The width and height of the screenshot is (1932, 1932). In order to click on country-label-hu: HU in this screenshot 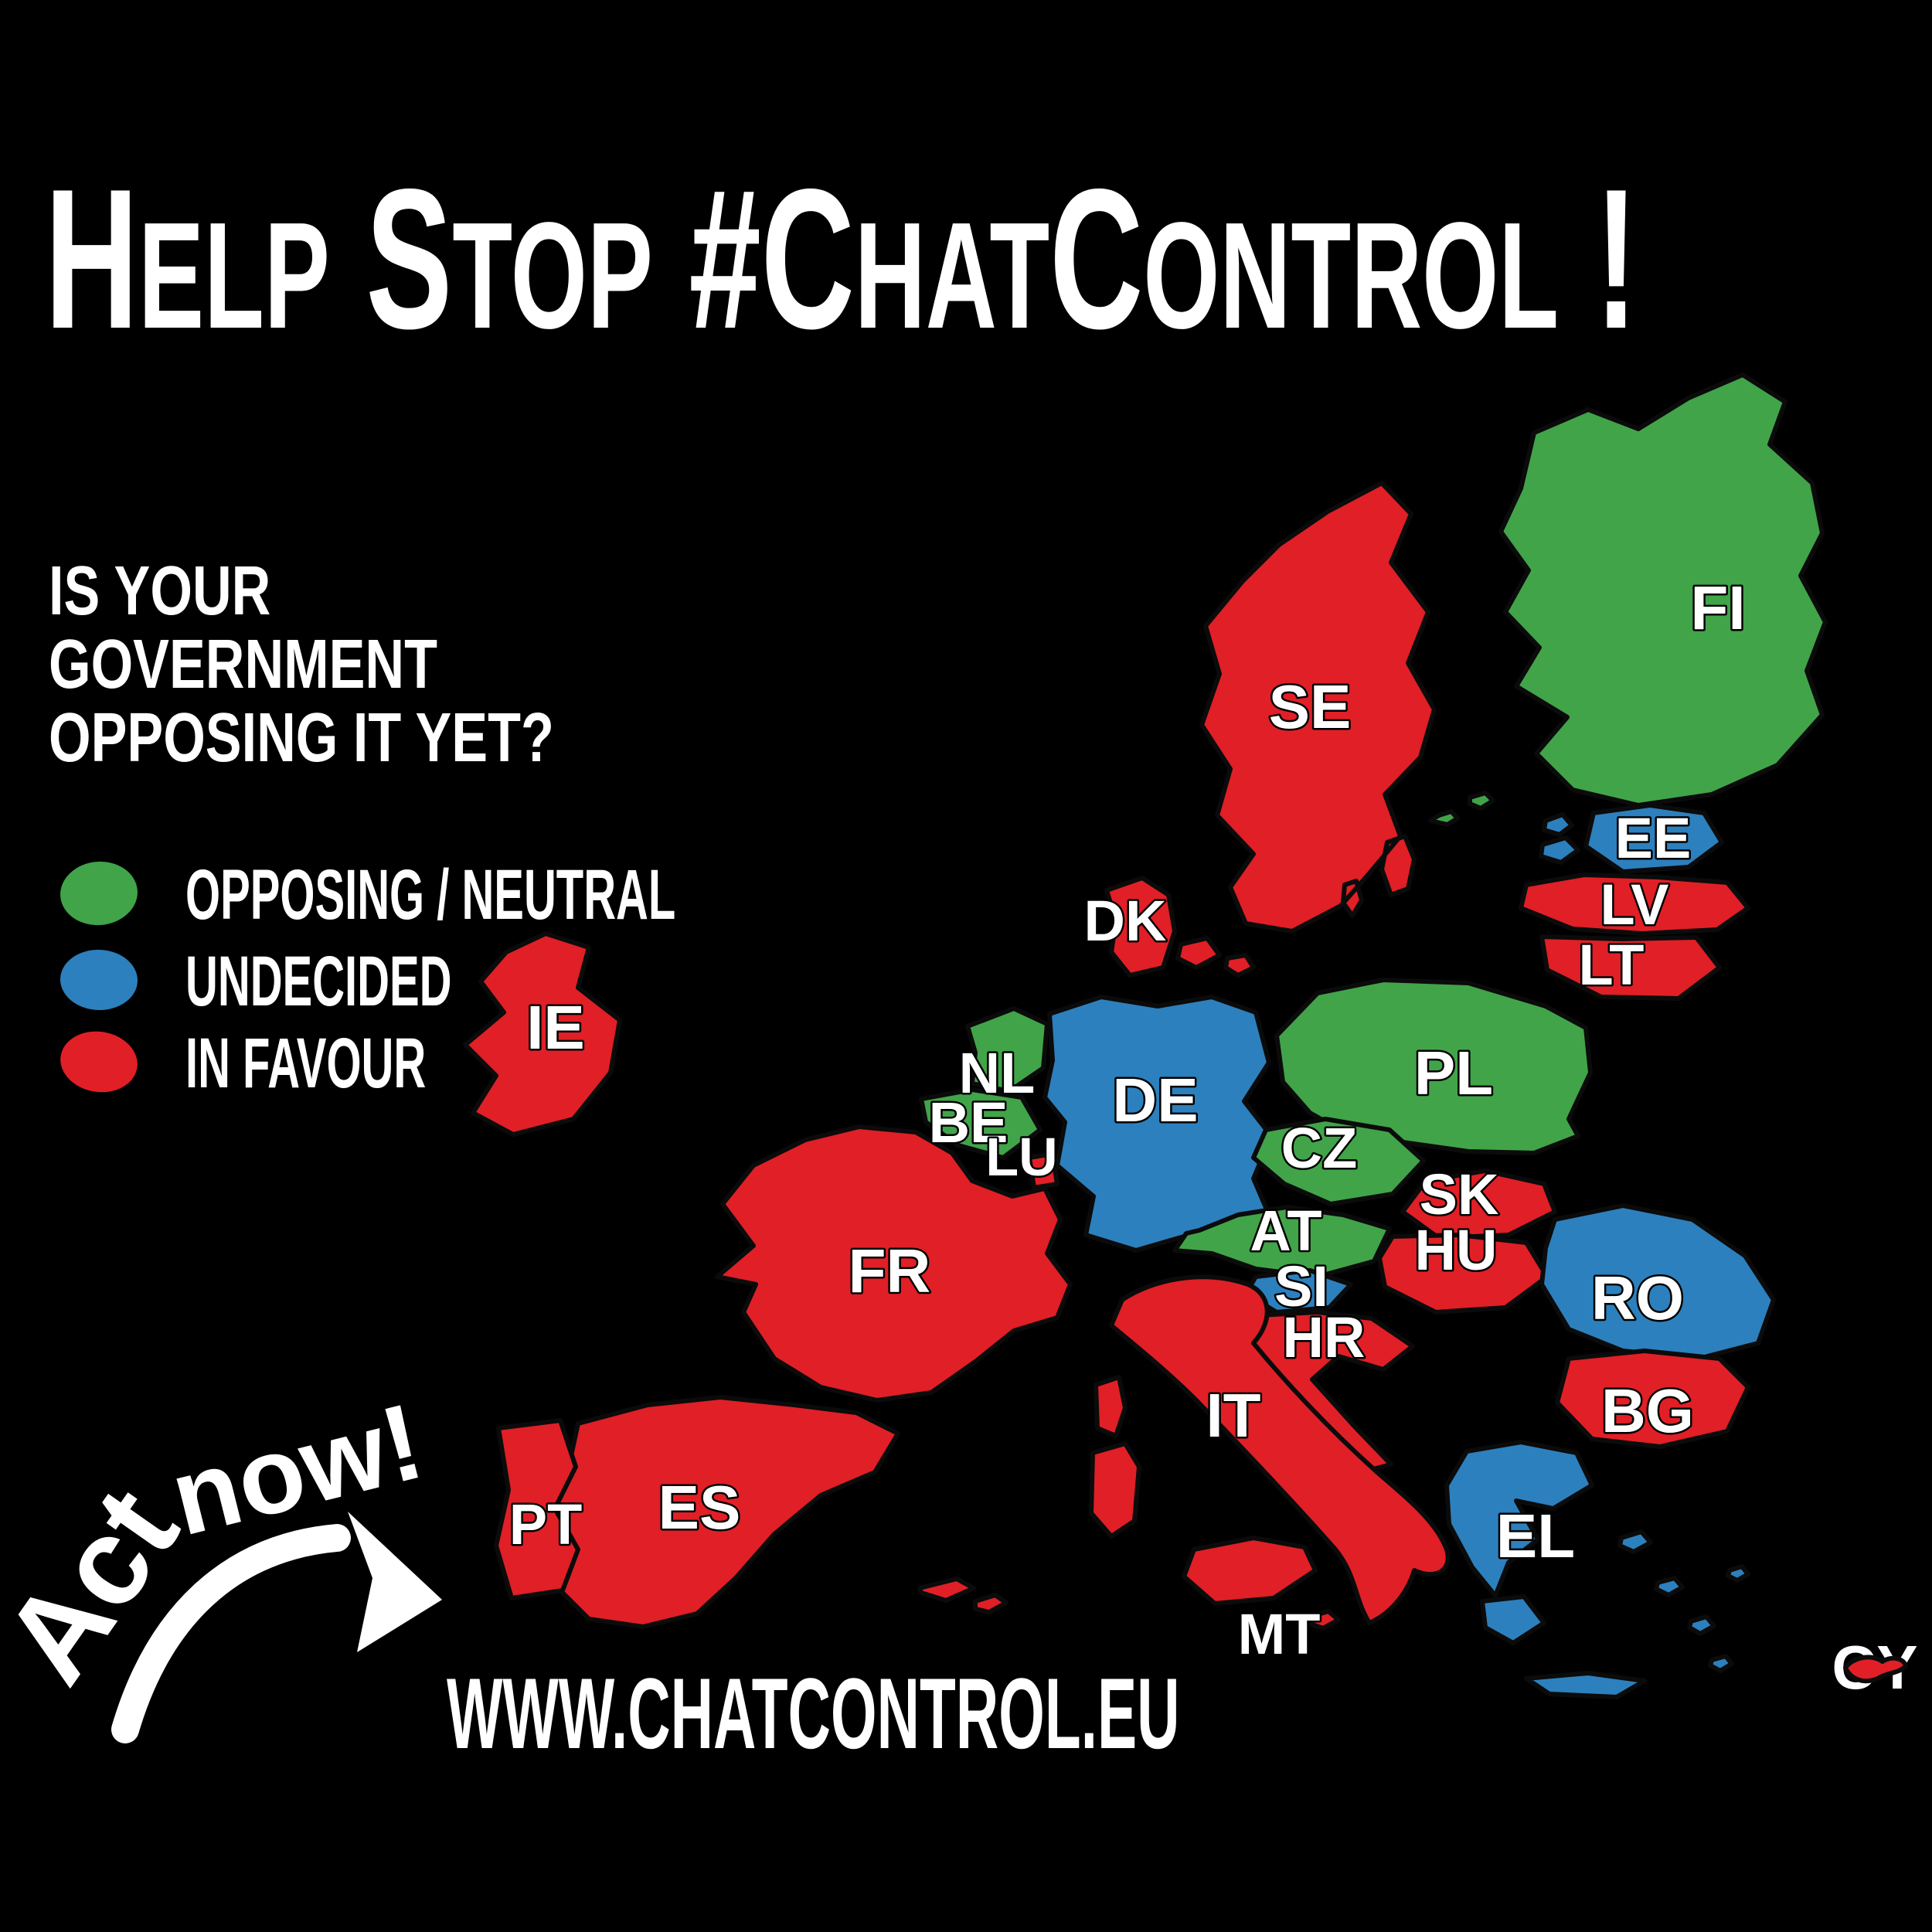, I will do `click(1456, 1250)`.